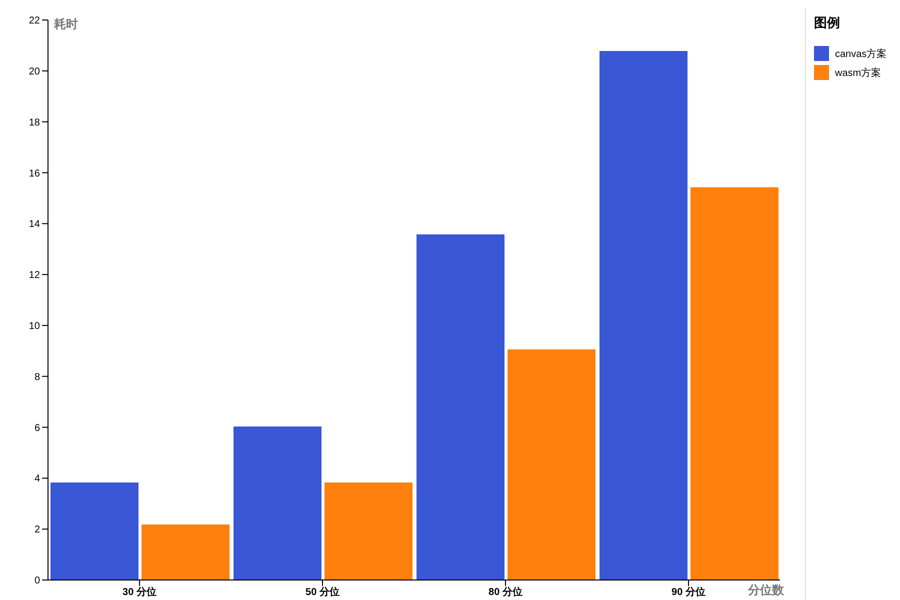 The height and width of the screenshot is (600, 900). Describe the element at coordinates (766, 590) in the screenshot. I see `x-axis-title: 分位数` at that location.